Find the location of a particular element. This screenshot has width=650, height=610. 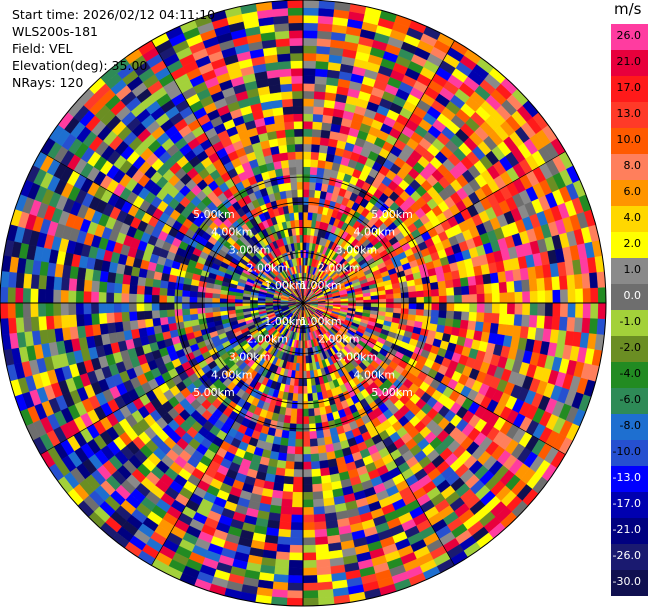

colorbar-level-label: -8.0 is located at coordinates (630, 425).